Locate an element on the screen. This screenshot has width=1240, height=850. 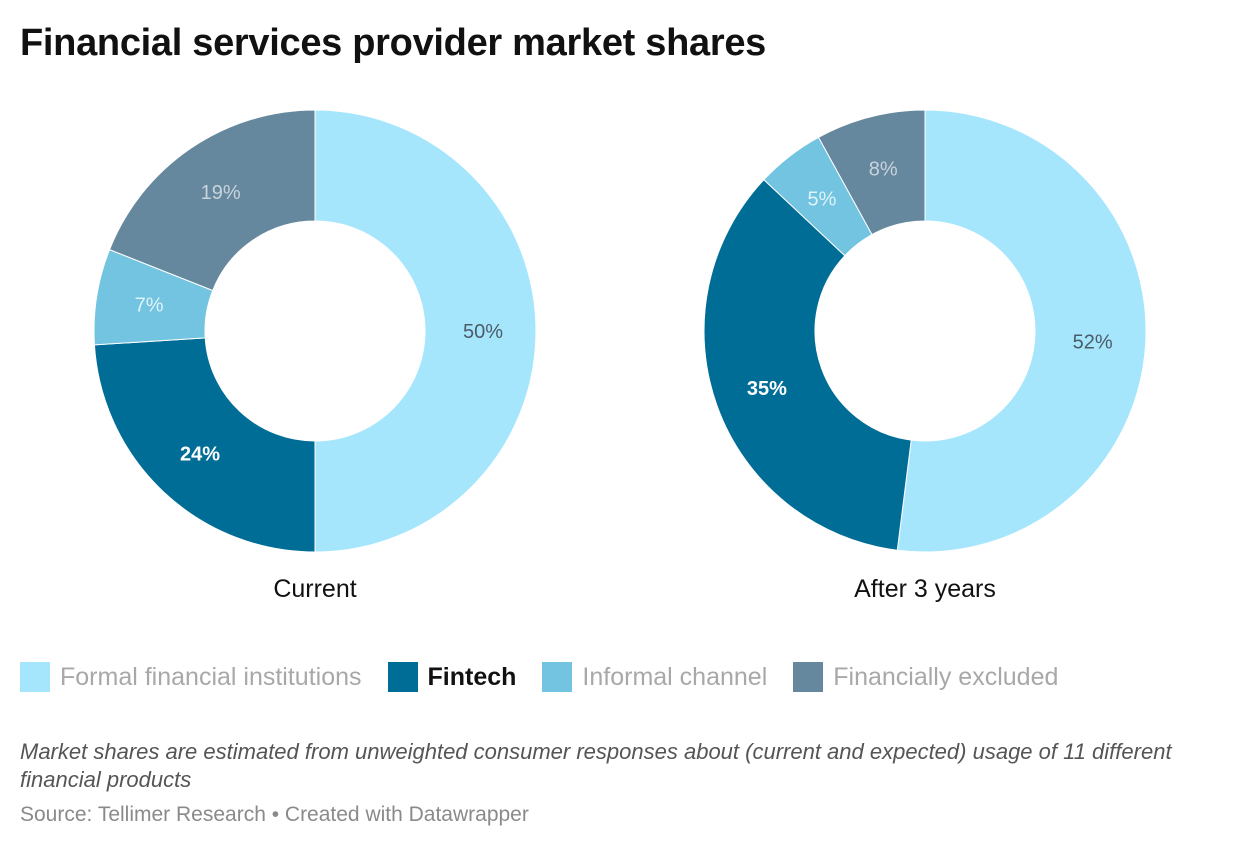
value-label-fintech-chart-1: 24% is located at coordinates (200, 455).